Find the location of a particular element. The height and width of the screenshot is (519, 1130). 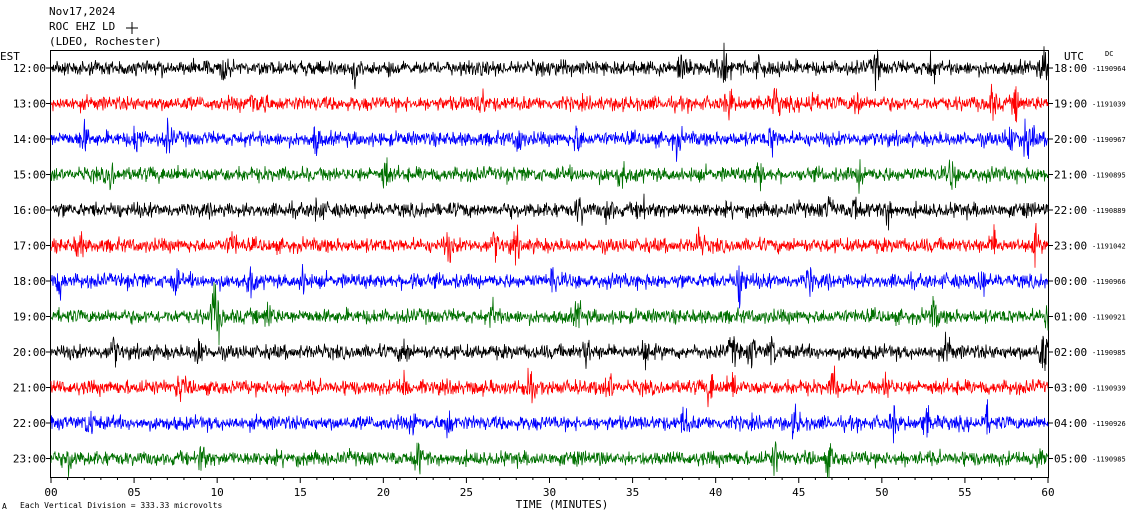

trace-1900 is located at coordinates (549, 314).